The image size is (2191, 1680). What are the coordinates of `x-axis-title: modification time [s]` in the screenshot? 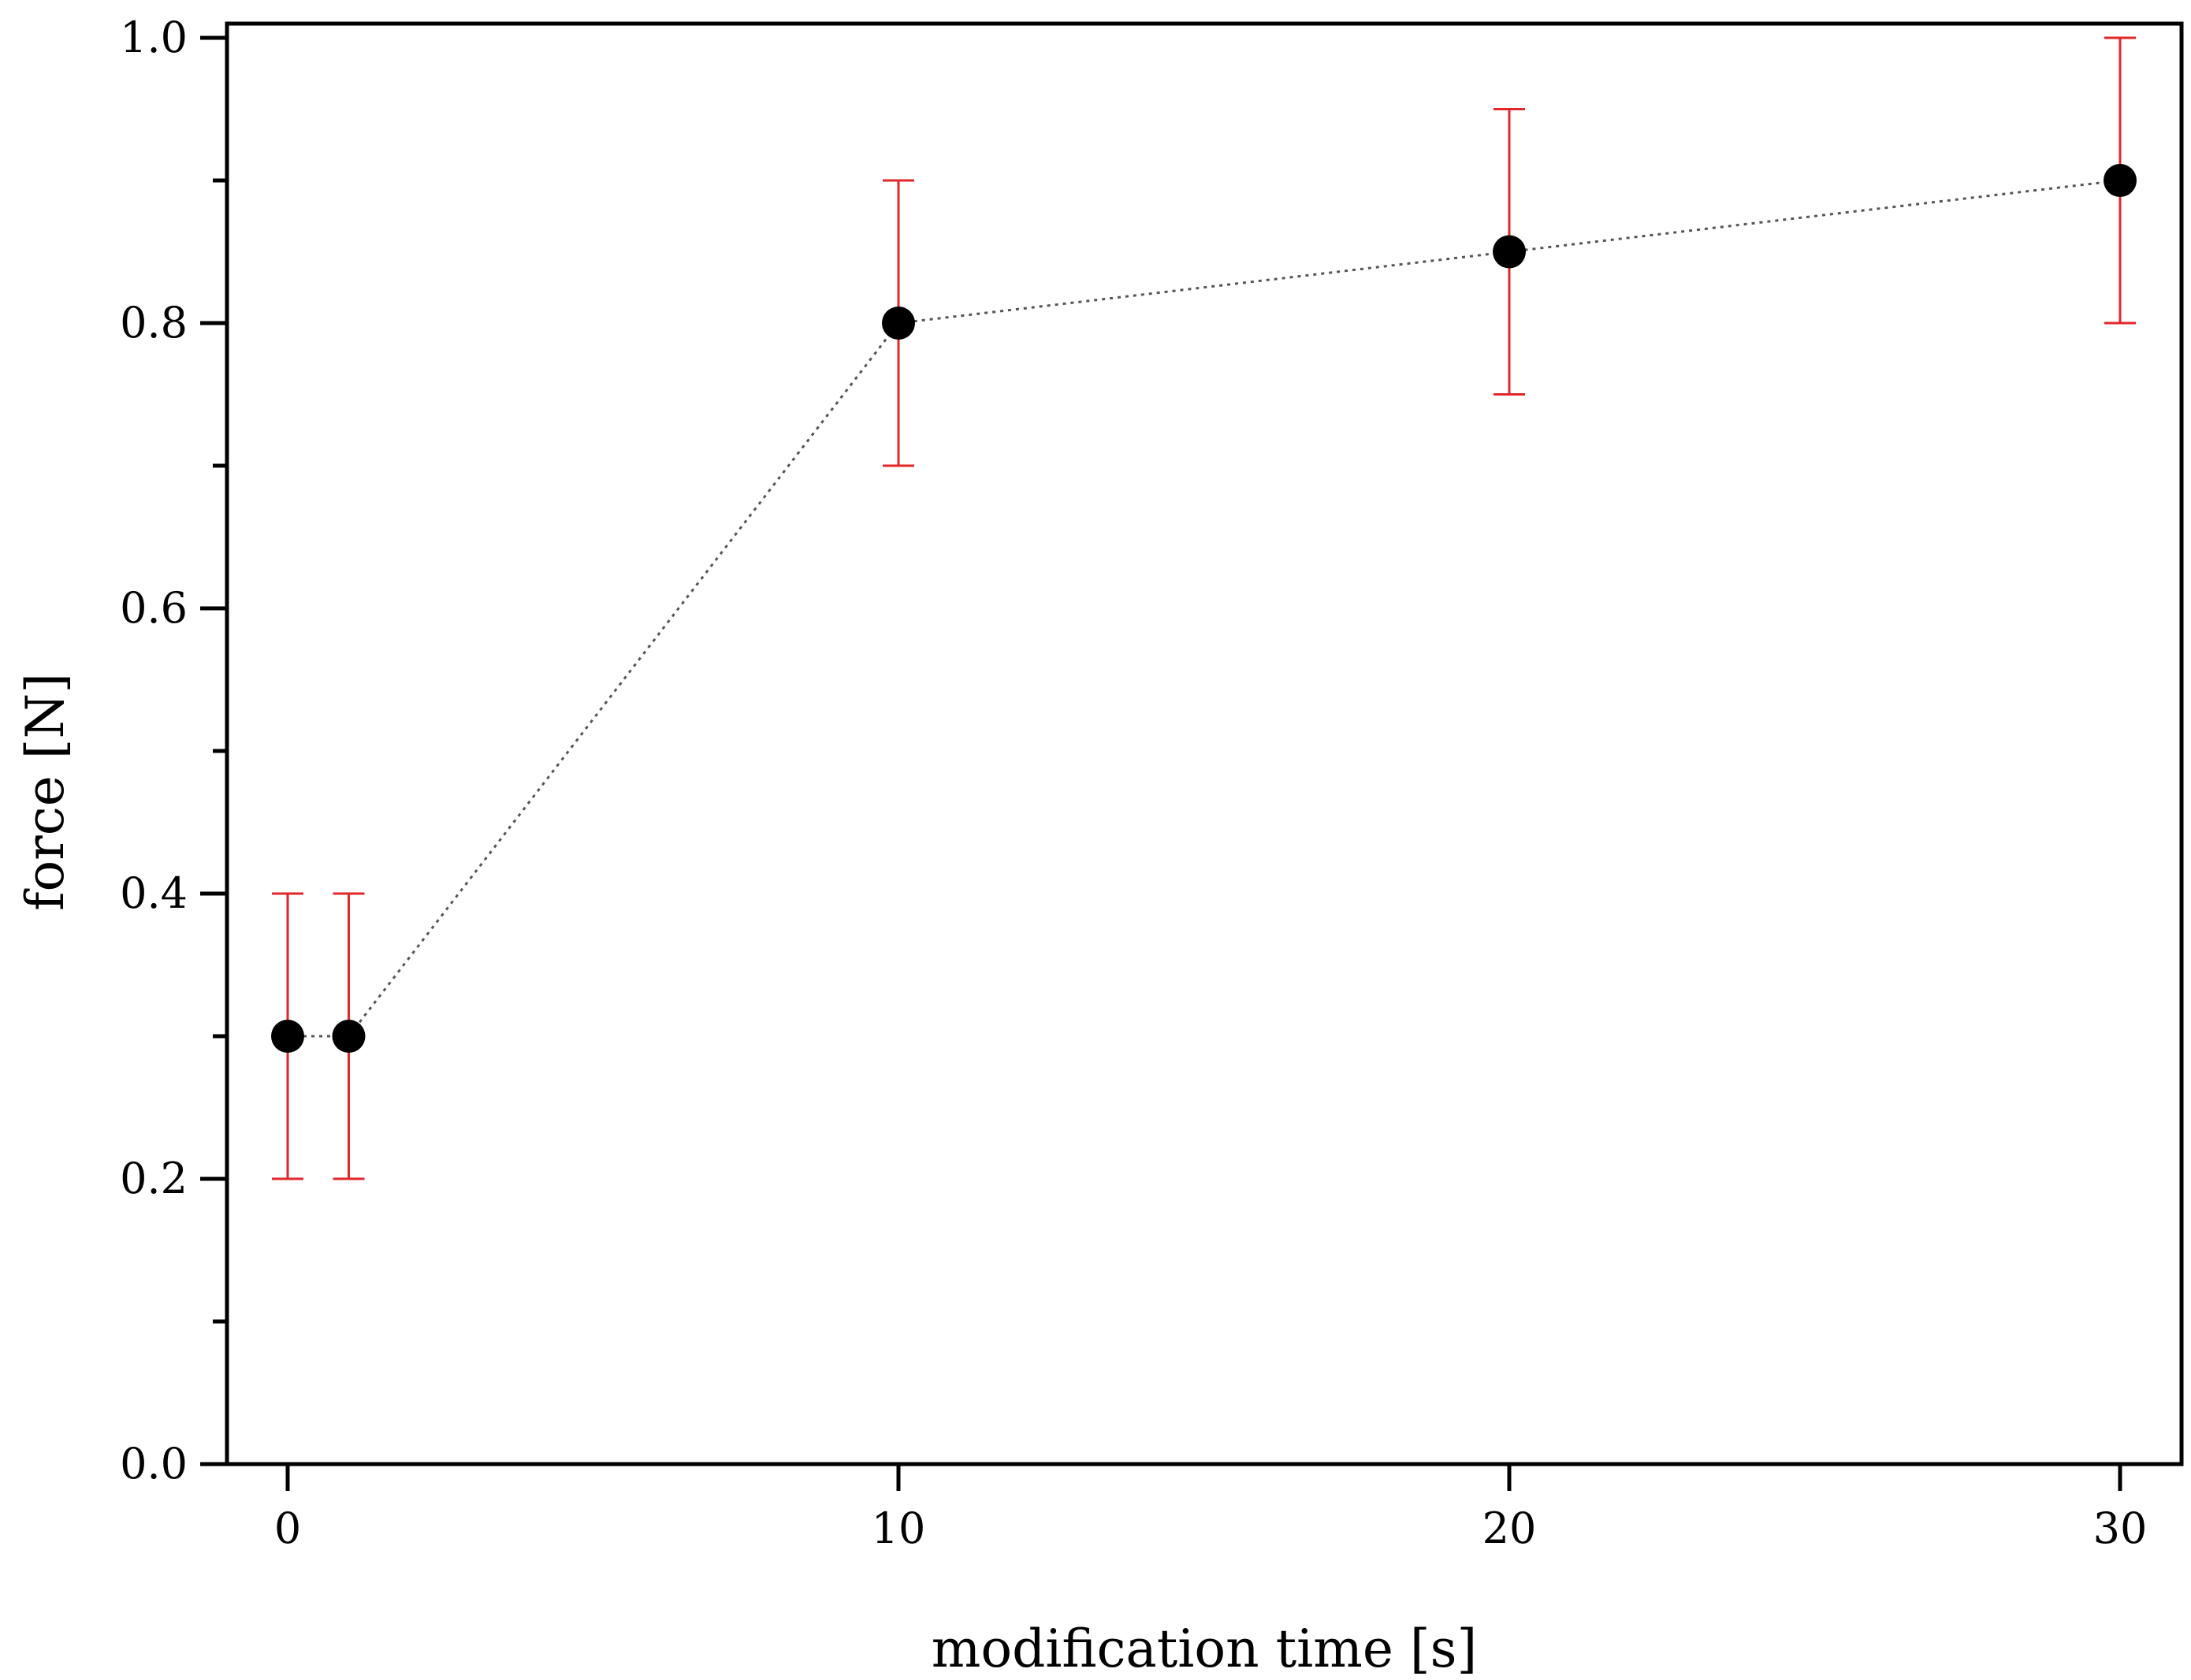 It's located at (1204, 1649).